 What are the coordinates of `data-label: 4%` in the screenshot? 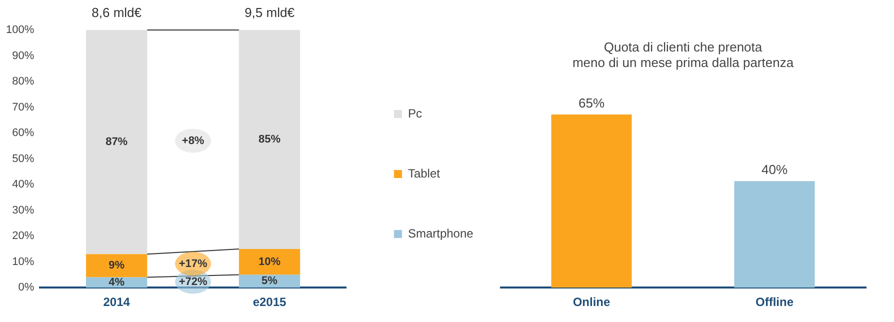 It's located at (116, 282).